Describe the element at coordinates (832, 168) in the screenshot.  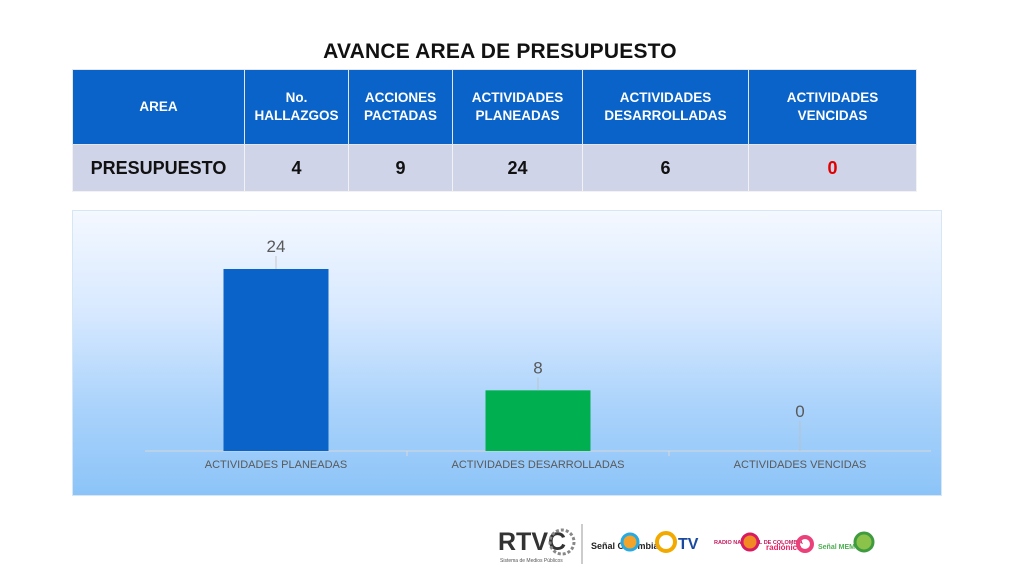
I see `cell-vencidas: 0` at that location.